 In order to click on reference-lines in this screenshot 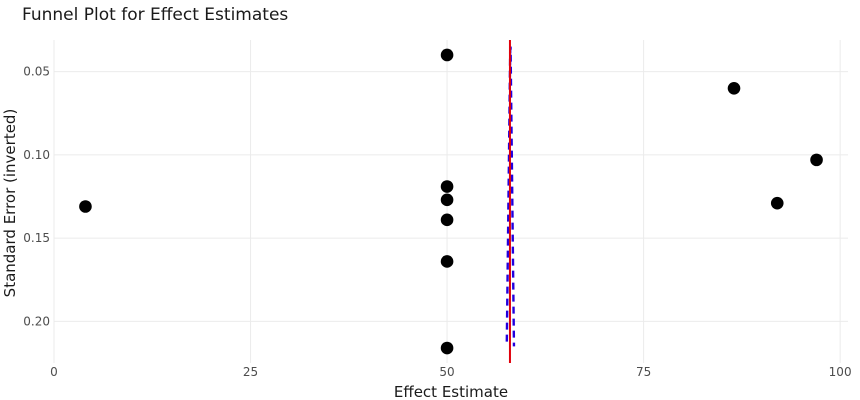, I will do `click(510, 201)`.